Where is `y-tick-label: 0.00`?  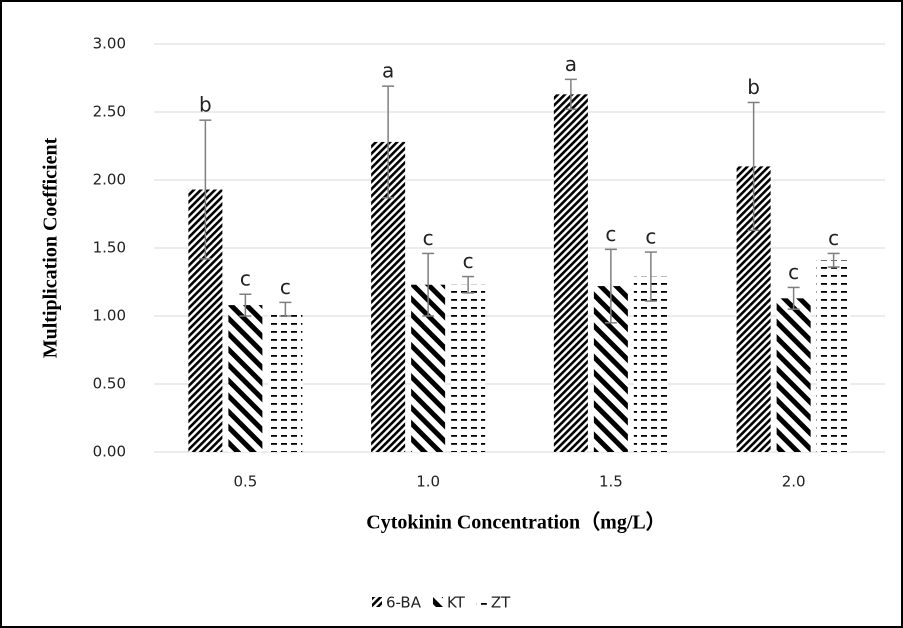 y-tick-label: 0.00 is located at coordinates (109, 452).